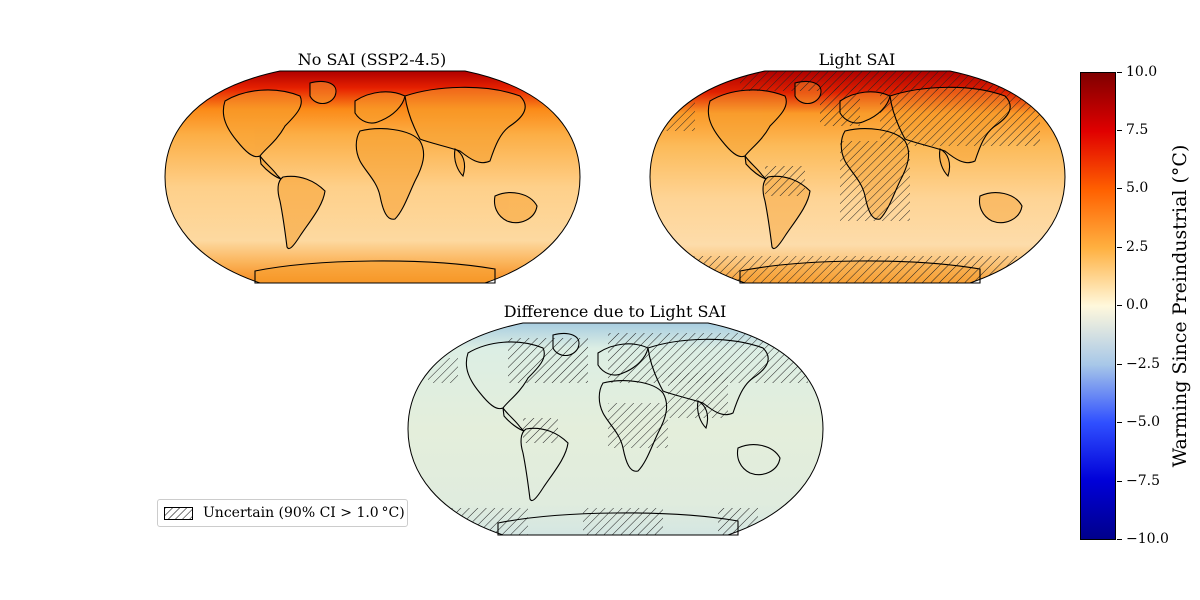  I want to click on panel-title-no-sai: No SAI (SSP2-4.5), so click(372, 59).